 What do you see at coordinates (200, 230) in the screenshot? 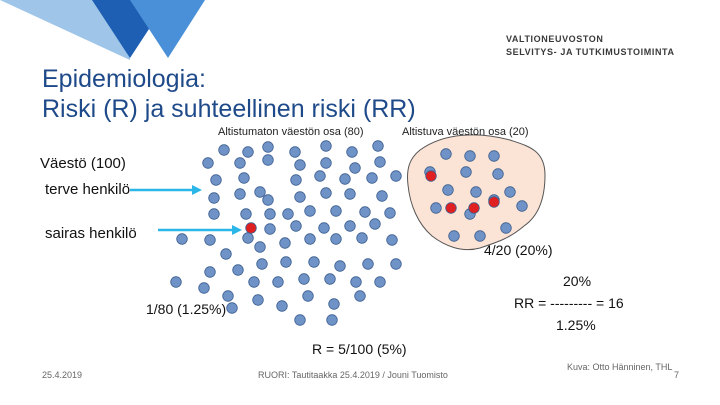
I see `sick-arrow` at bounding box center [200, 230].